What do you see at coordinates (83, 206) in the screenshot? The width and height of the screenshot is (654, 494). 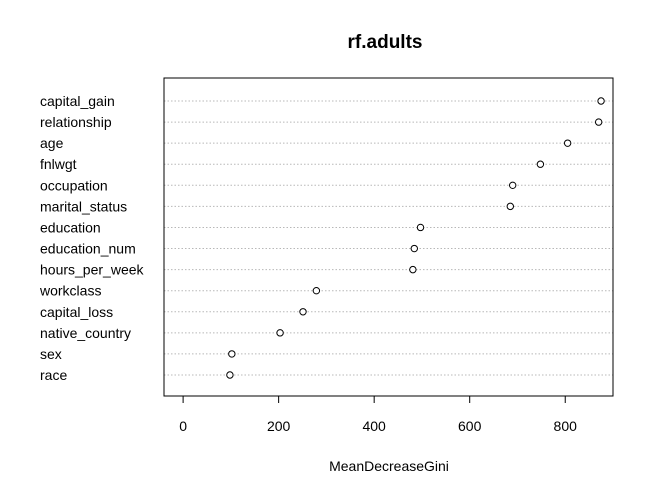 I see `category-label: marital_status` at bounding box center [83, 206].